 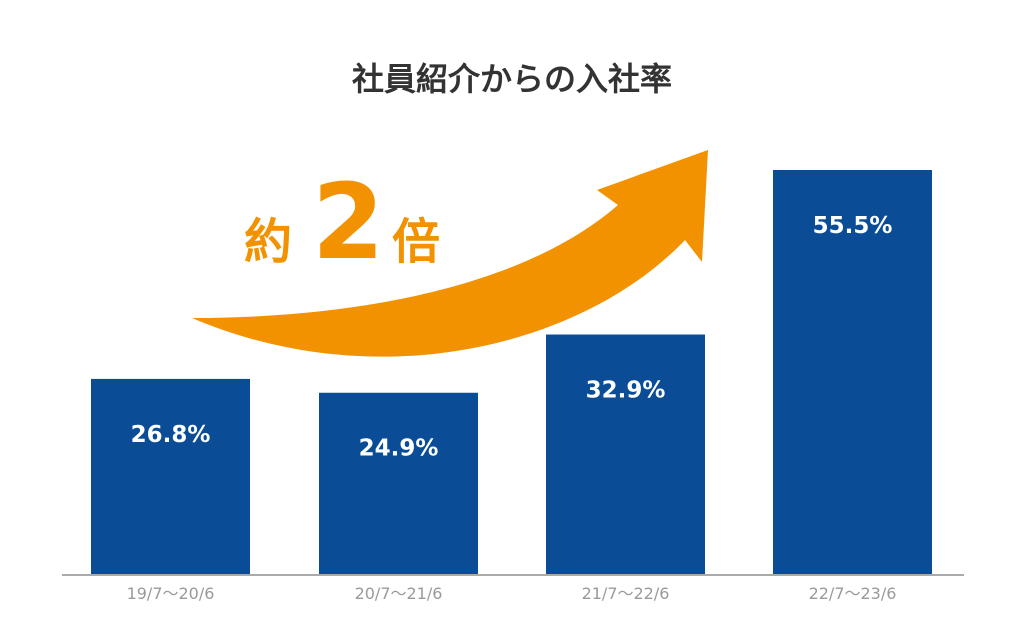 I want to click on x-tick-labels: 19/7～20/6 20/7～21/6 21/7～22/6 22/7～23/6, so click(x=512, y=593).